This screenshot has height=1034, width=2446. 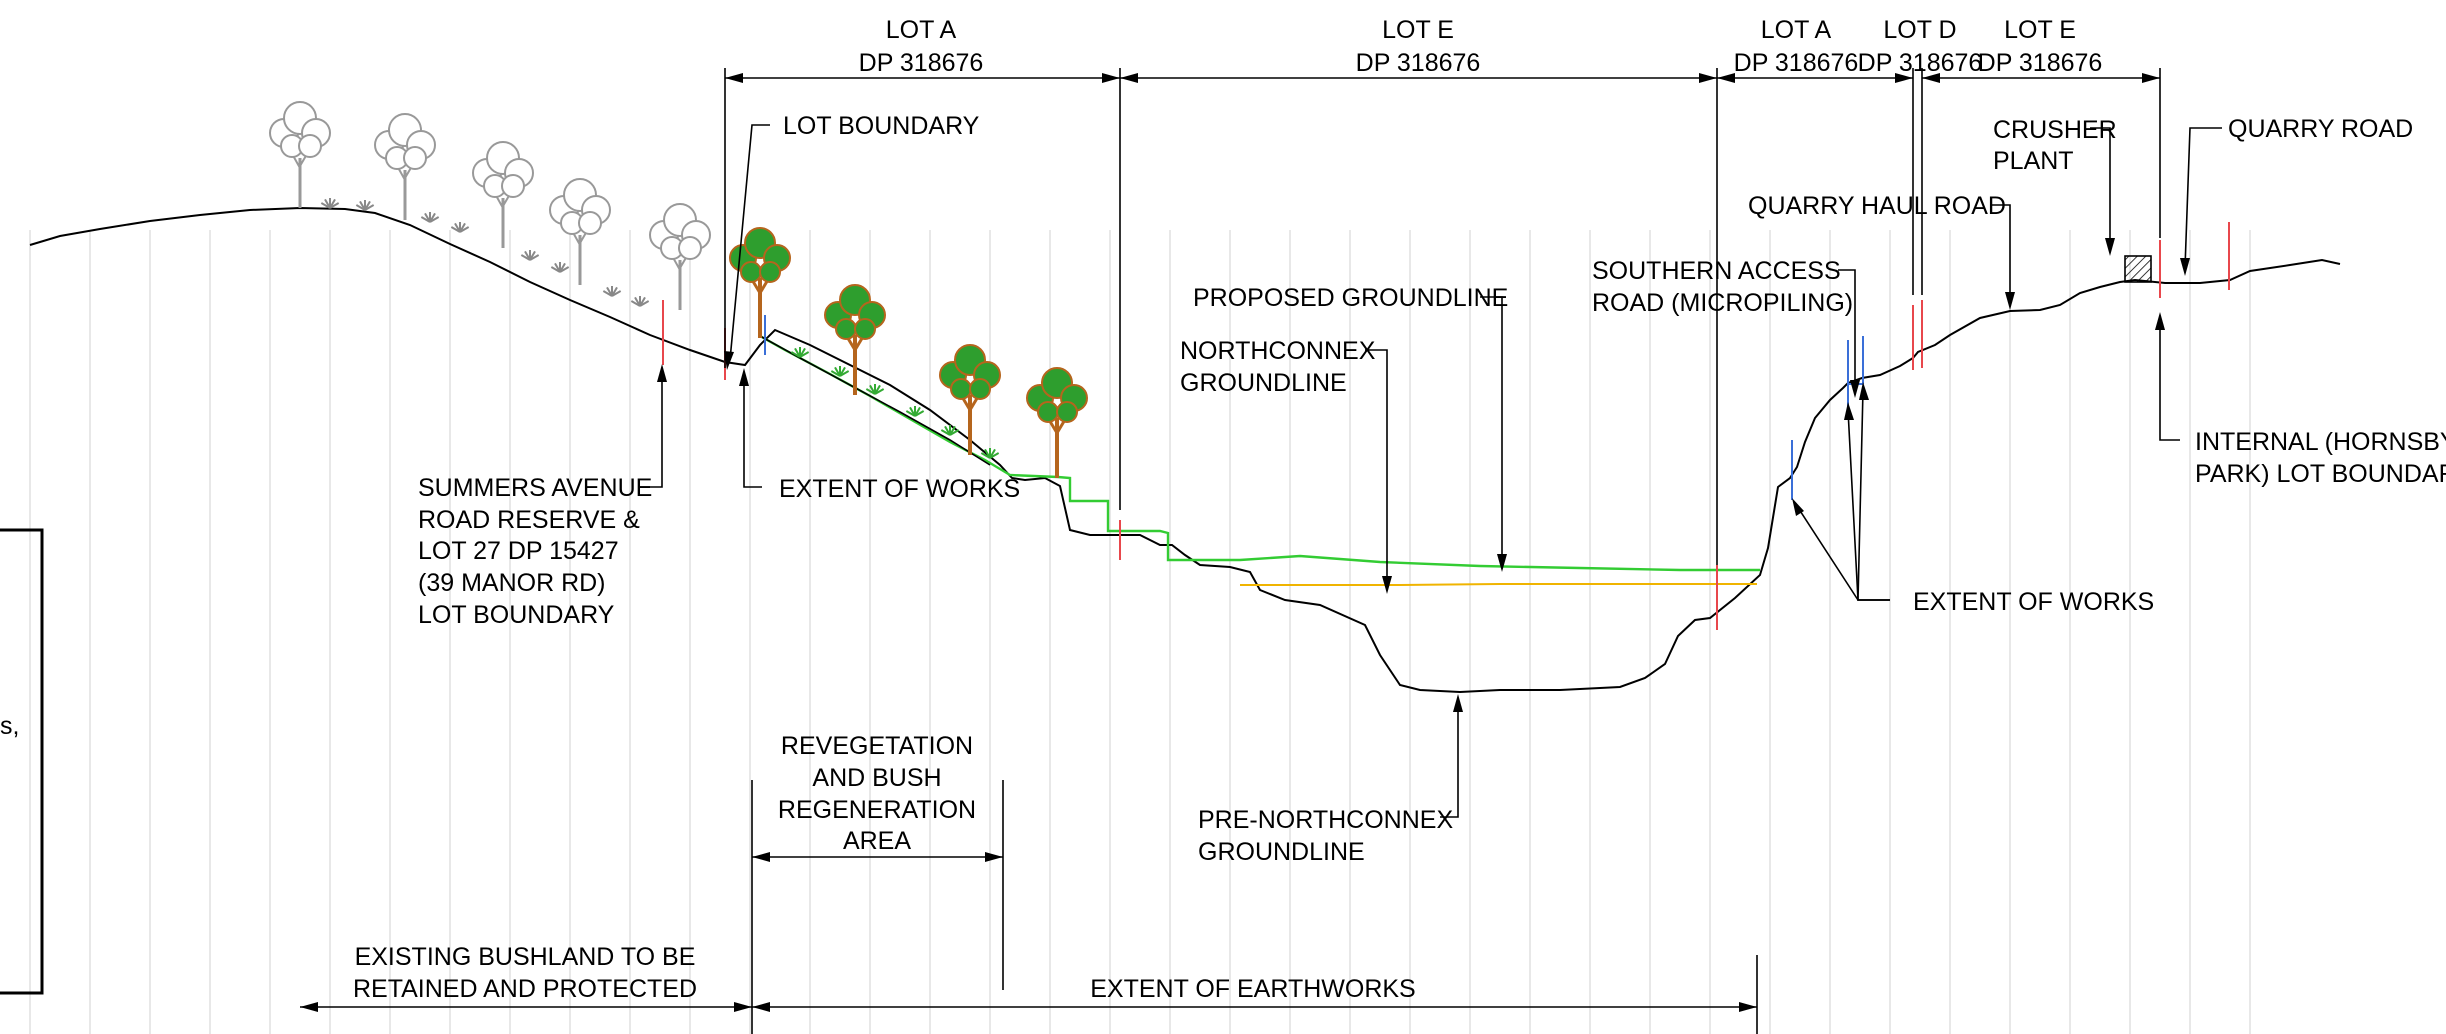 I want to click on lot-e-label-1: LOT E, so click(x=1418, y=30).